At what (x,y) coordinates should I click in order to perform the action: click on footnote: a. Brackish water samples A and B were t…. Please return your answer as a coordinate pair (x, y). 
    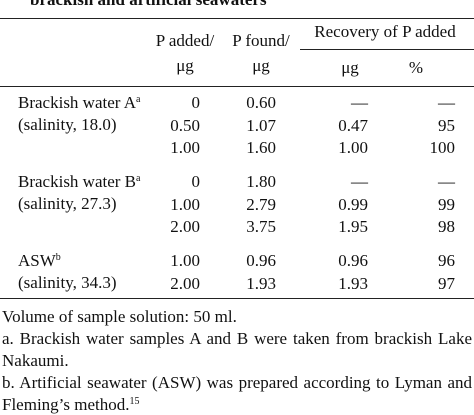
    Looking at the image, I should click on (237, 350).